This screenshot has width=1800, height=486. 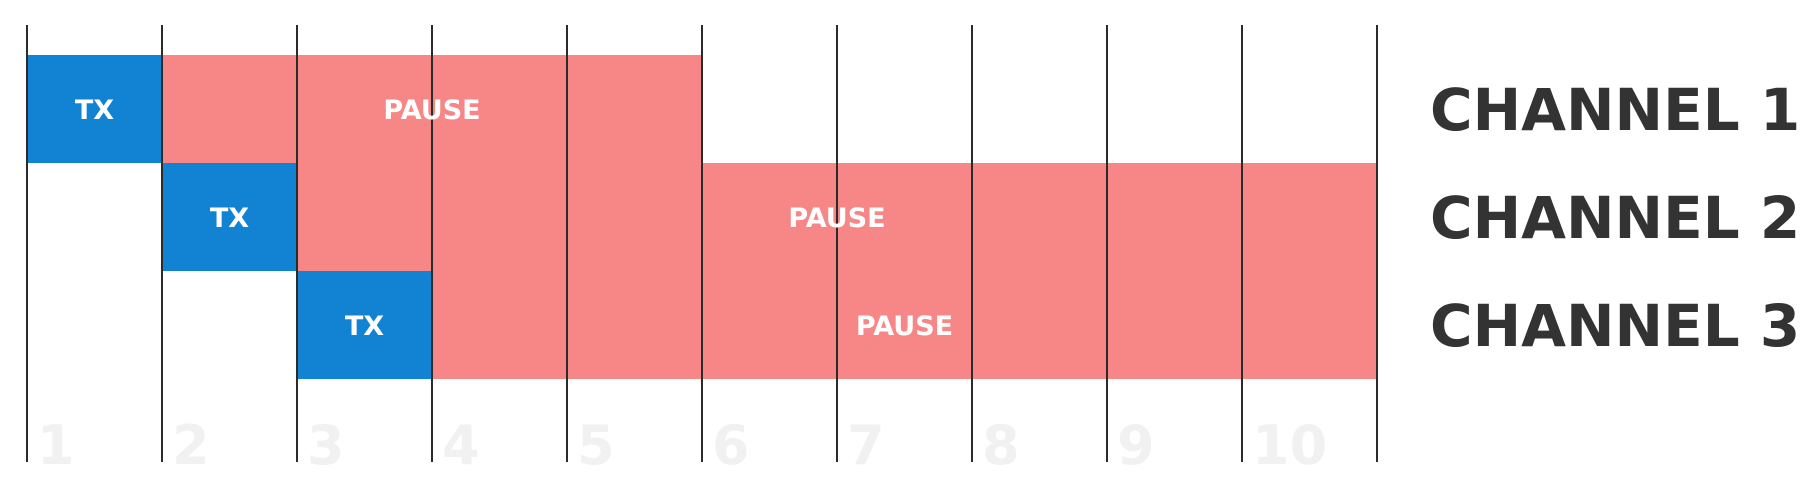 What do you see at coordinates (1001, 445) in the screenshot?
I see `timeslot-number: 8` at bounding box center [1001, 445].